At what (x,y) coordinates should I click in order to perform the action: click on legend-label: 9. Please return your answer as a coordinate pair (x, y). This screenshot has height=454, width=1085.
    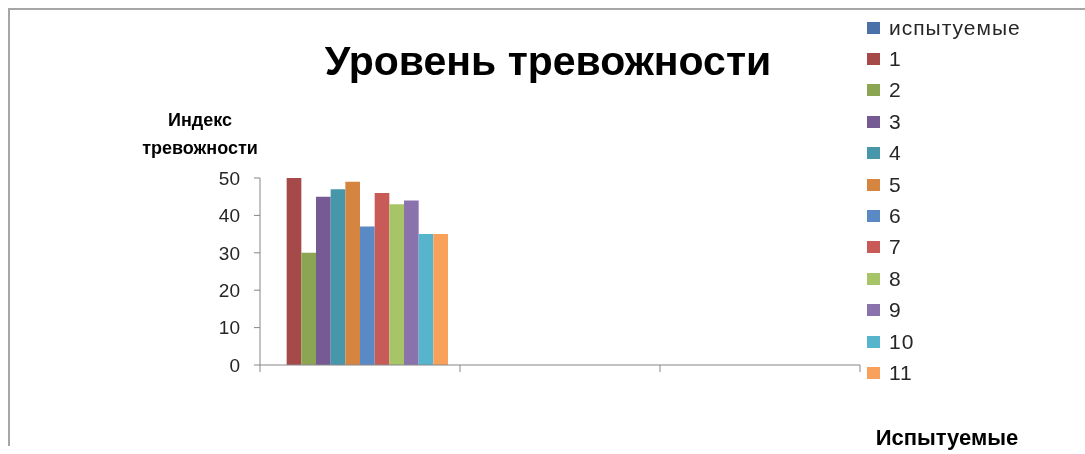
    Looking at the image, I should click on (895, 310).